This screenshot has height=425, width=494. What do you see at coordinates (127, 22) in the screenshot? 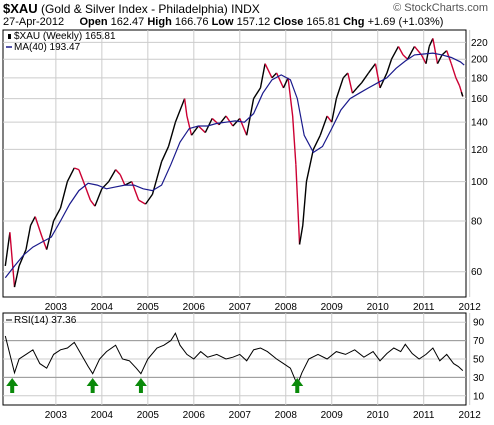
I see `open-value: 162.47` at bounding box center [127, 22].